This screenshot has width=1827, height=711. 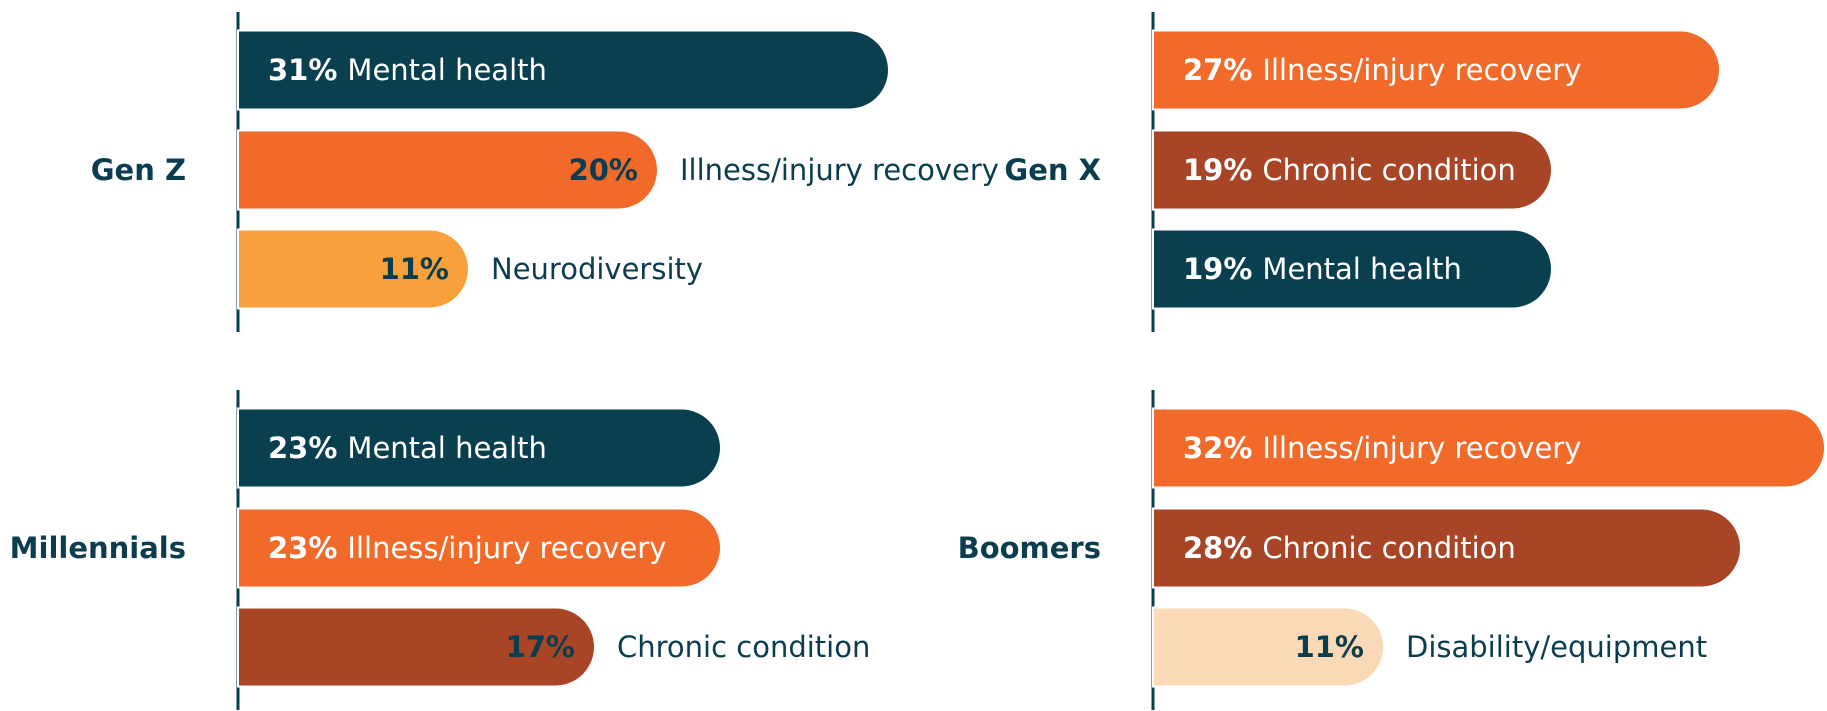 What do you see at coordinates (1052, 170) in the screenshot?
I see `group-label: Gen X` at bounding box center [1052, 170].